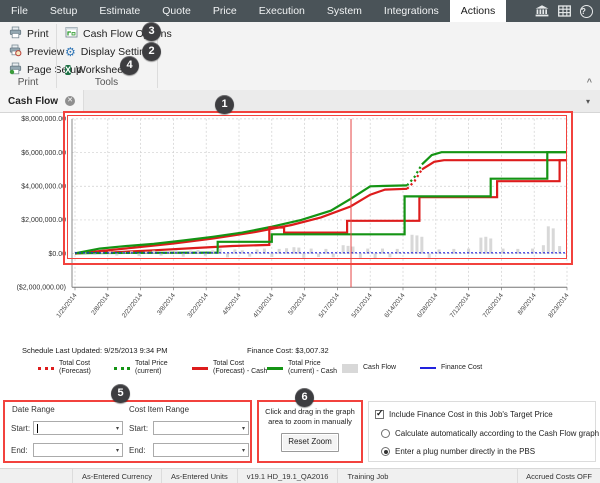 The height and width of the screenshot is (483, 600). I want to click on y-tick-label: ($2,000,000.00), so click(41, 288).